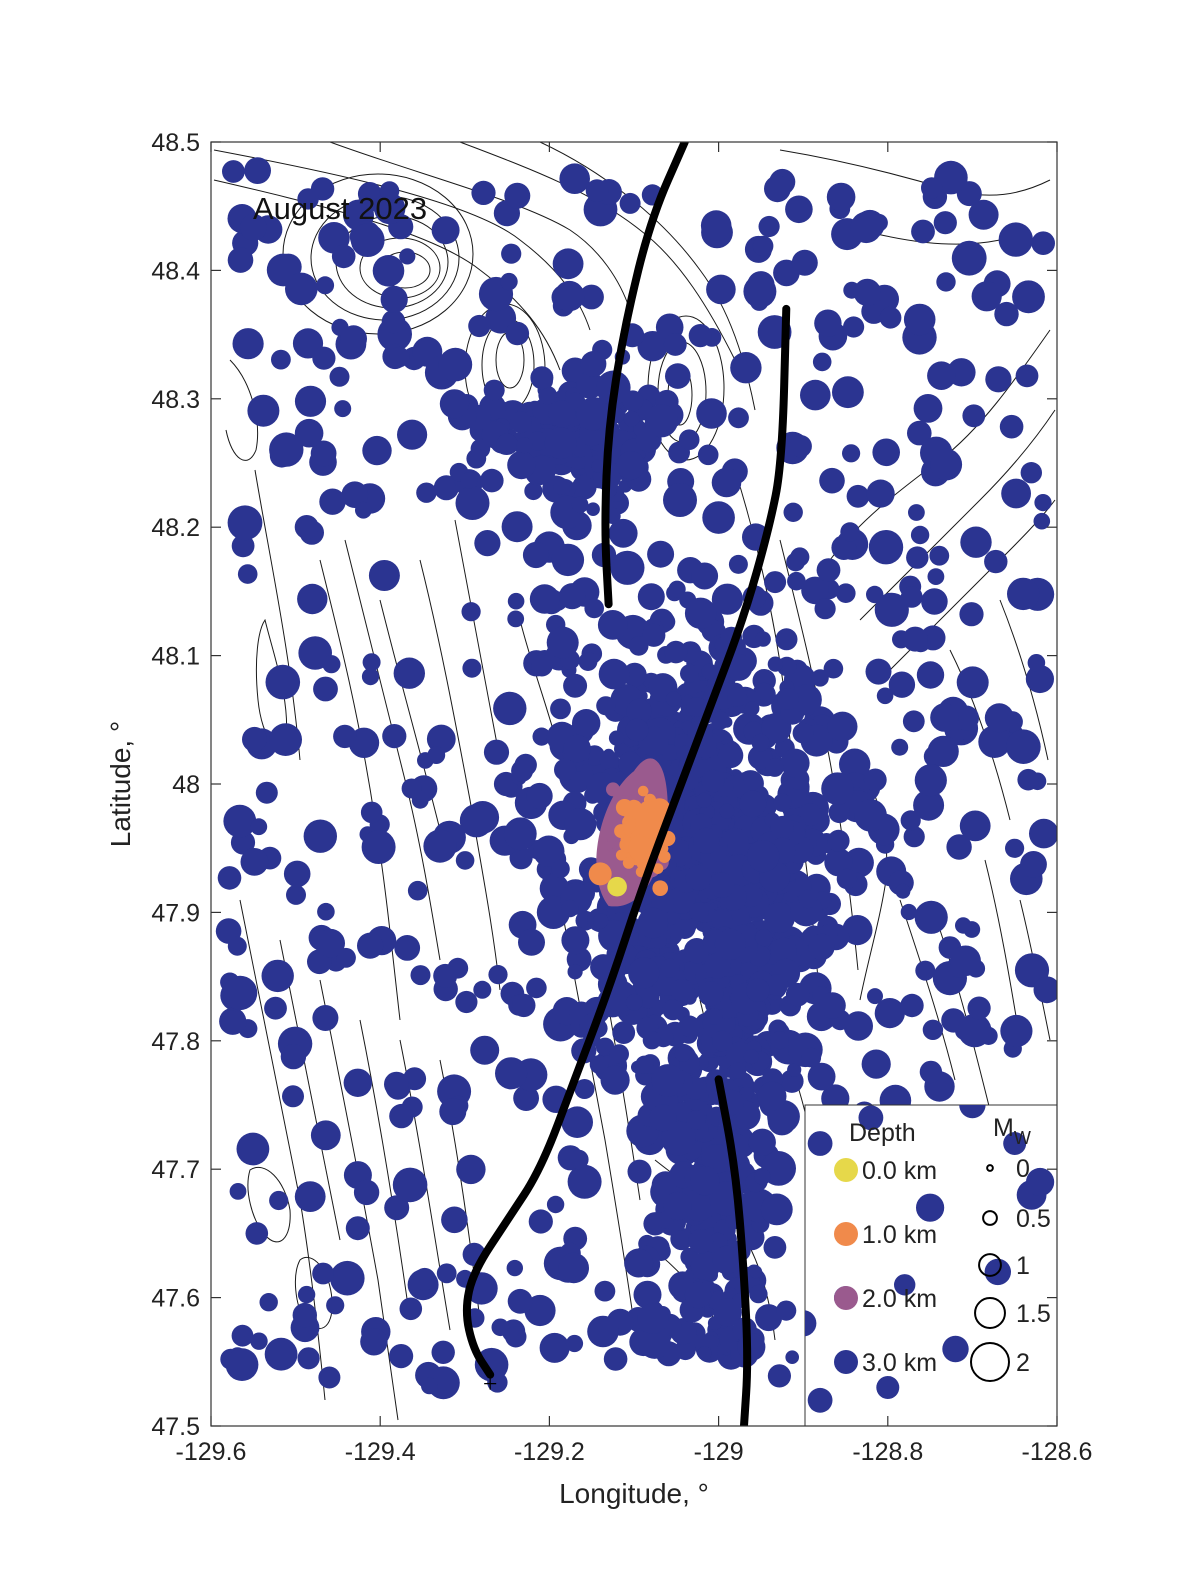 The width and height of the screenshot is (1200, 1575). What do you see at coordinates (1023, 1363) in the screenshot?
I see `legend-mag-label: 2` at bounding box center [1023, 1363].